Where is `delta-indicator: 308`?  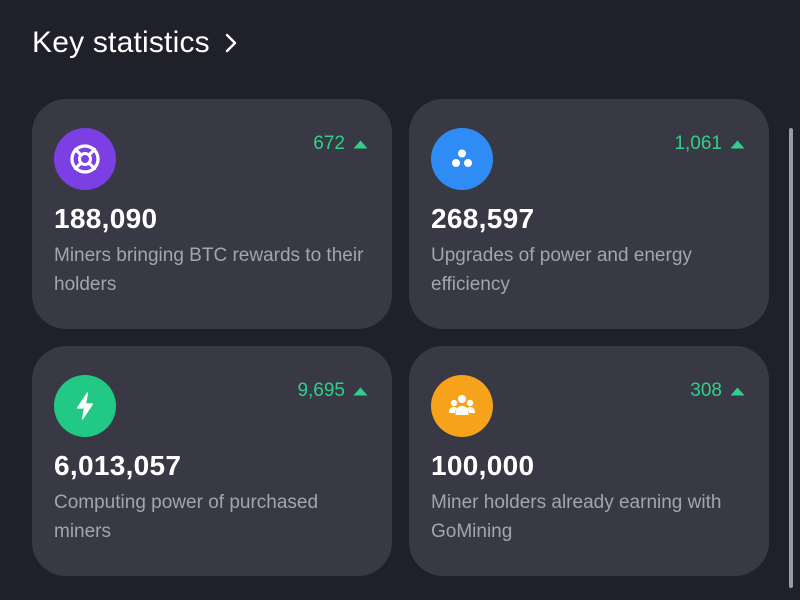 delta-indicator: 308 is located at coordinates (717, 391).